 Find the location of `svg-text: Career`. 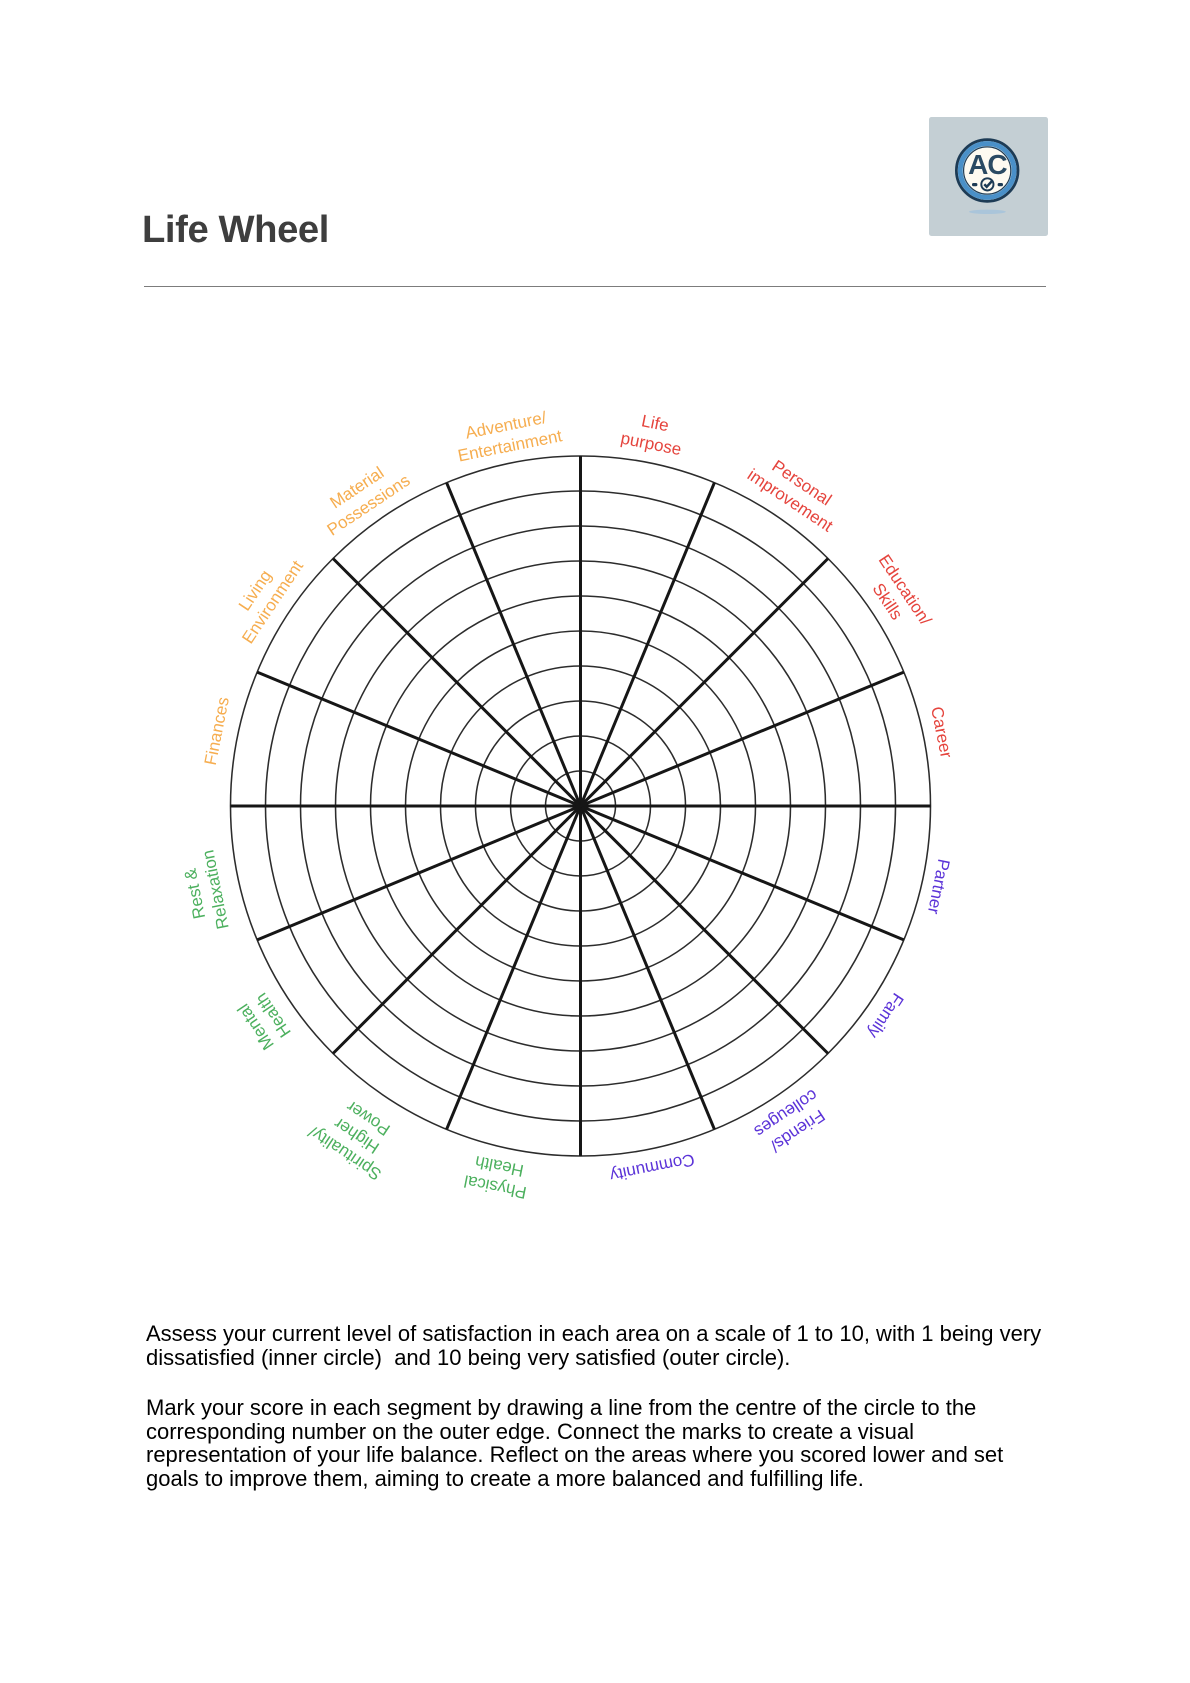

svg-text: Career is located at coordinates (941, 732).